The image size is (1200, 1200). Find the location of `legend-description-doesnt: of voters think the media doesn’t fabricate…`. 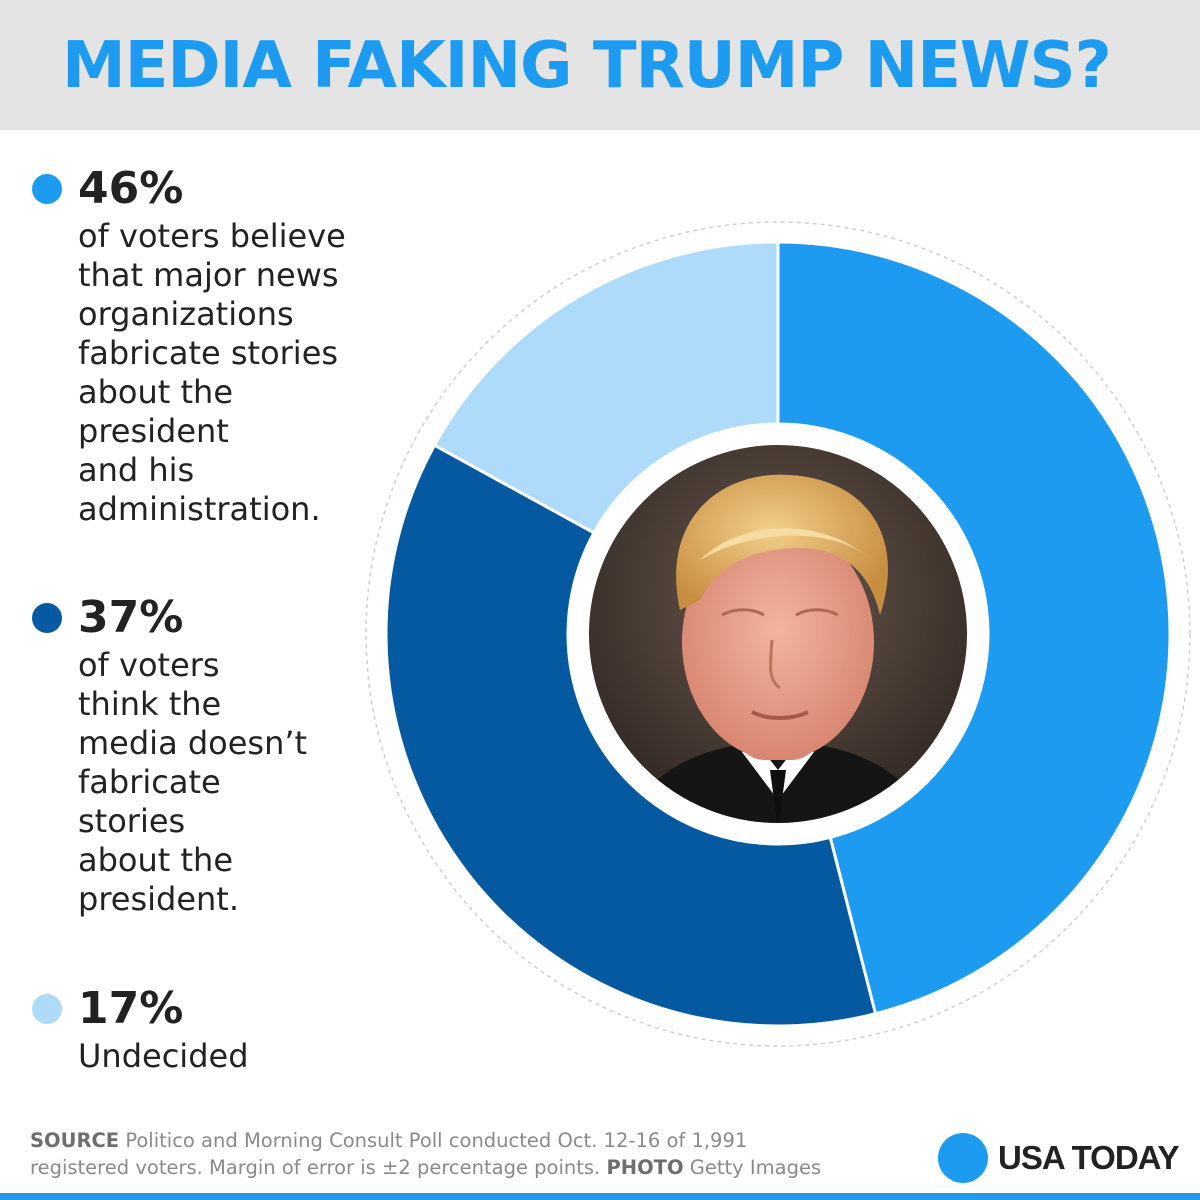

legend-description-doesnt: of voters think the media doesn’t fabricate… is located at coordinates (243, 782).